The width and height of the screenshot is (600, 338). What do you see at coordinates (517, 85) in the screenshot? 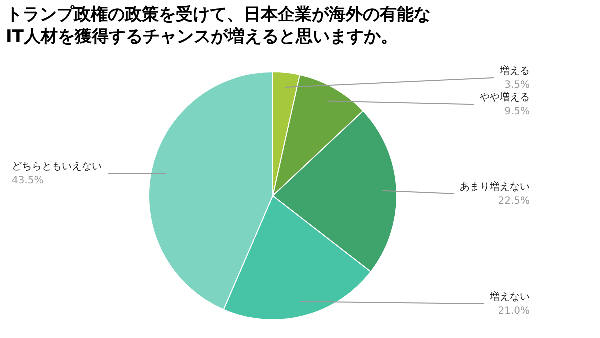
I see `data-label: 3.5%` at bounding box center [517, 85].